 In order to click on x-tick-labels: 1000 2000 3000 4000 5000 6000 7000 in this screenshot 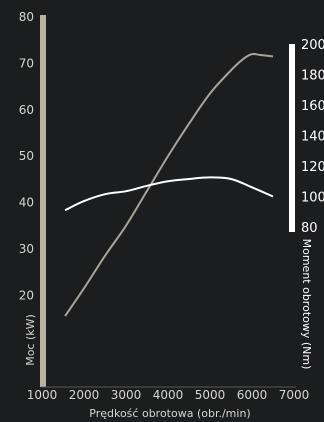, I will do `click(168, 395)`.